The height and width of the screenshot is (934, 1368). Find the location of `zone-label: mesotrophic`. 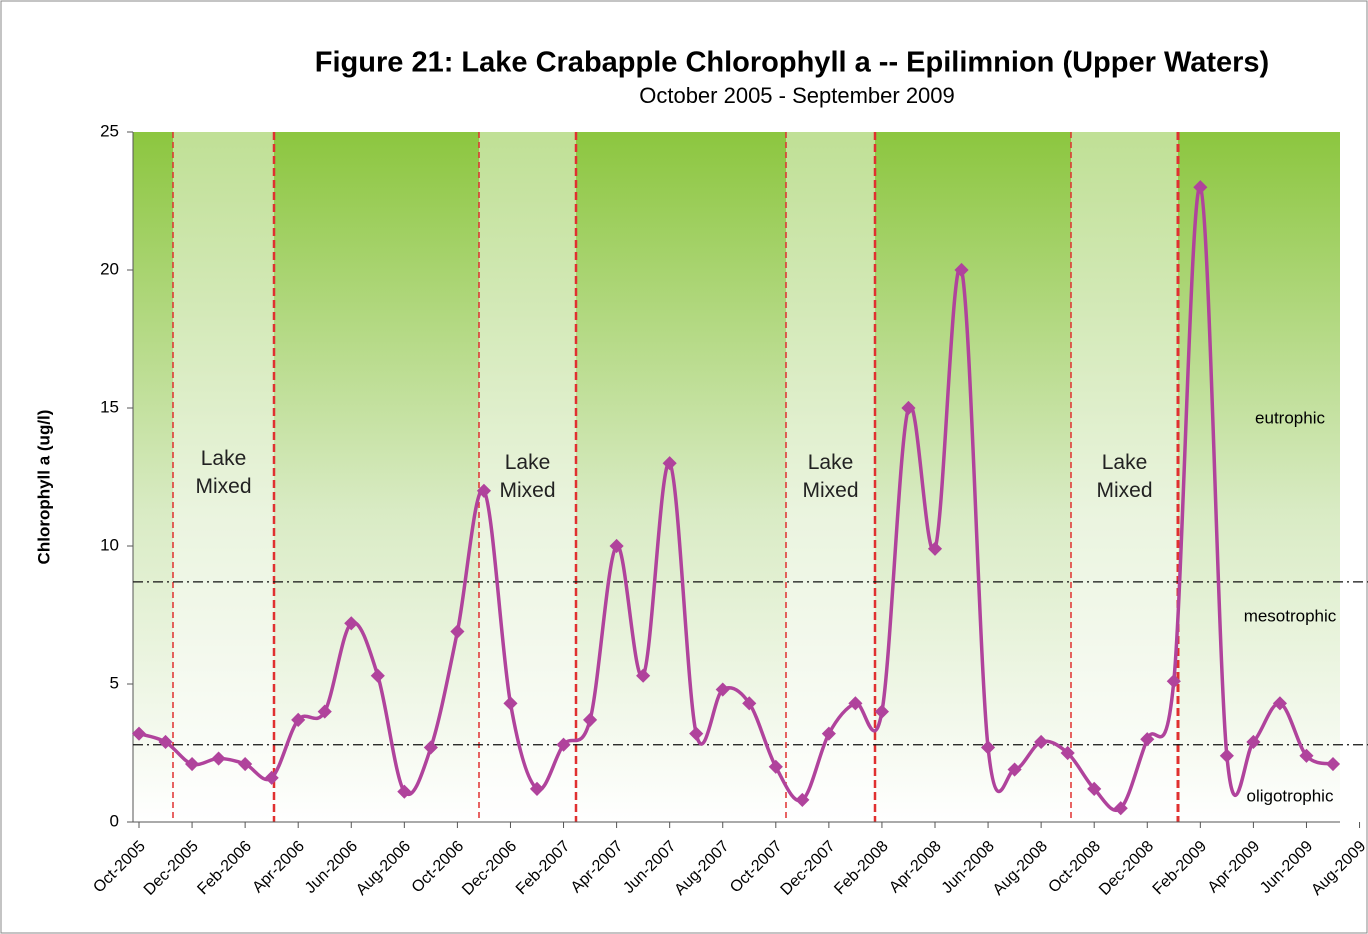

zone-label: mesotrophic is located at coordinates (1290, 615).